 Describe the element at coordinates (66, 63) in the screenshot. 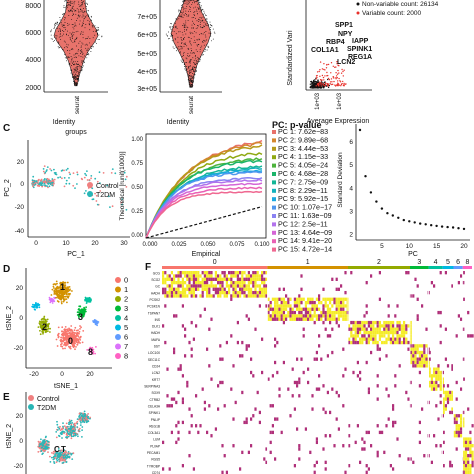

I see `violin-panel-1: 8000 6000 4000 2000 seurat Identity` at that location.